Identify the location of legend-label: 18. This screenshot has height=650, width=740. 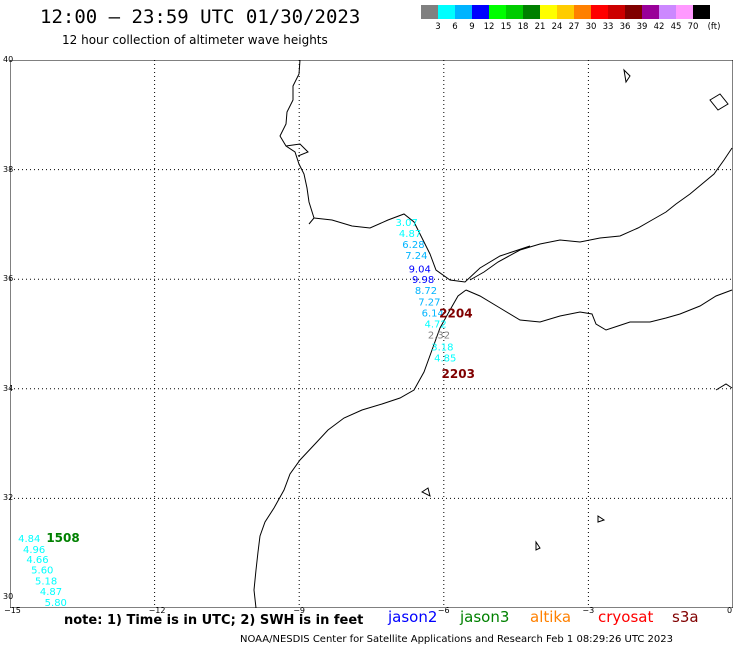
(523, 27).